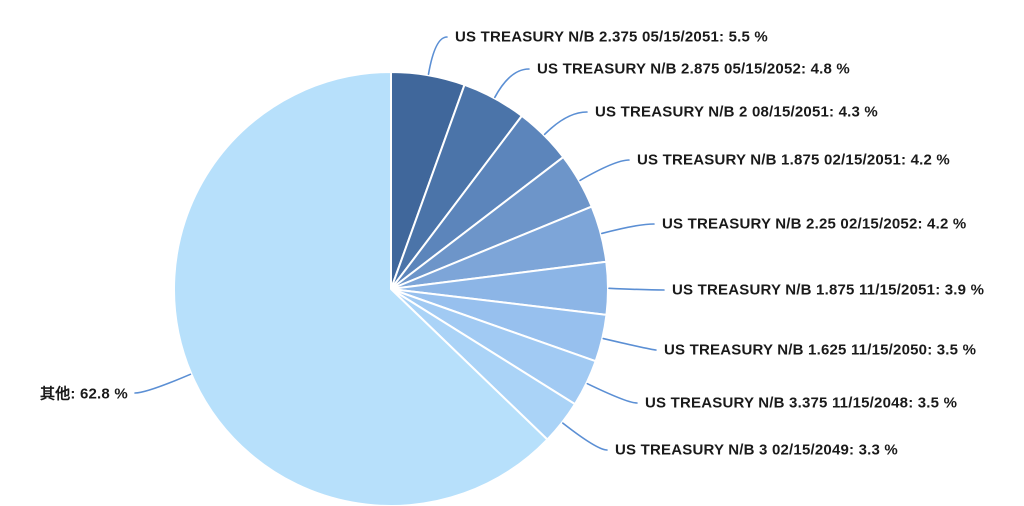 Image resolution: width=1024 pixels, height=506 pixels. What do you see at coordinates (693, 69) in the screenshot?
I see `slice-label: US TREASURY N/B 2.875 05/15/2052: 4.8 %` at bounding box center [693, 69].